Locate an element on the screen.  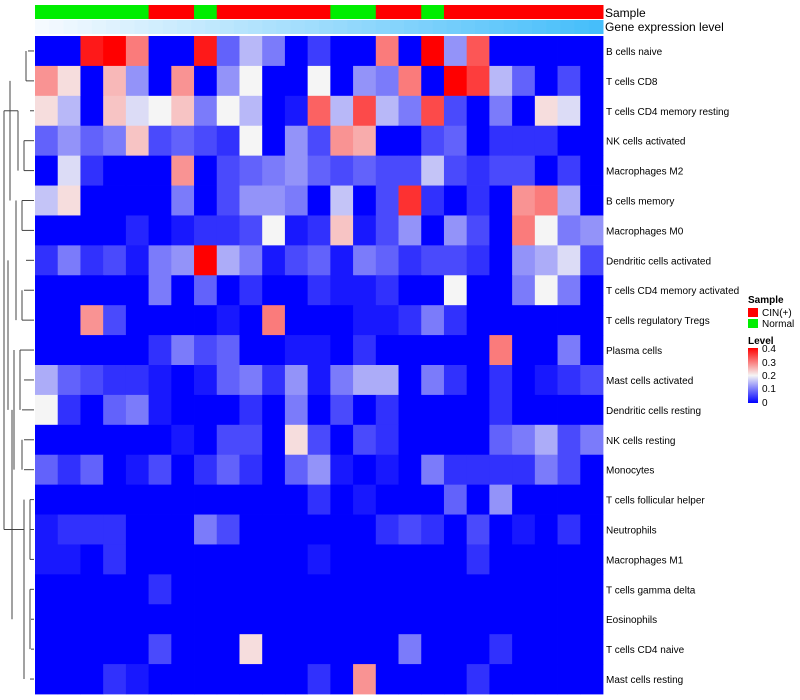
row-label: T cells CD4 naive is located at coordinates (645, 650).